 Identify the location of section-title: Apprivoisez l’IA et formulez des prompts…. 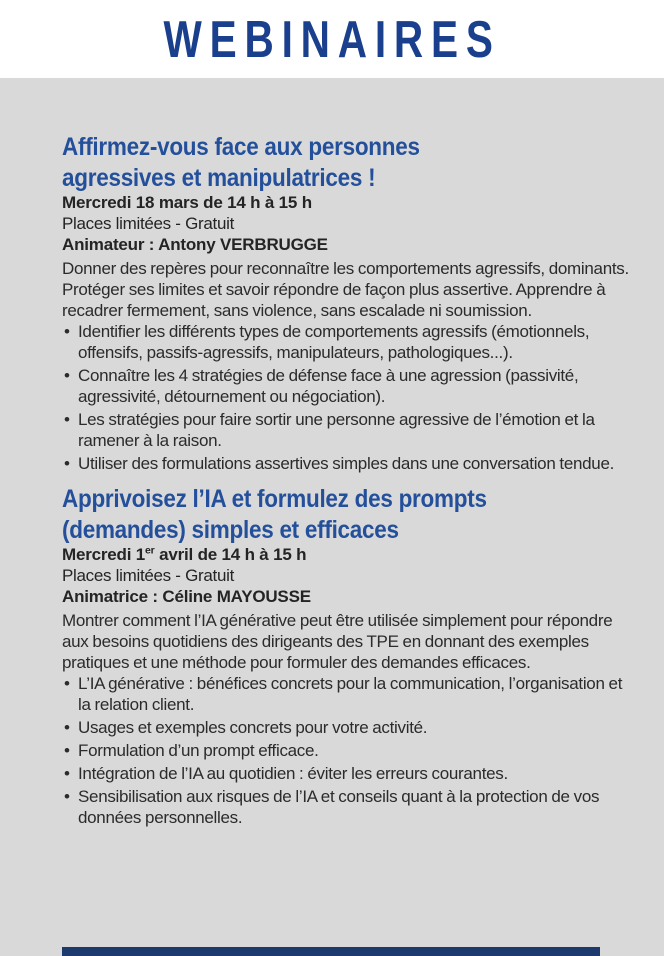
(347, 515).